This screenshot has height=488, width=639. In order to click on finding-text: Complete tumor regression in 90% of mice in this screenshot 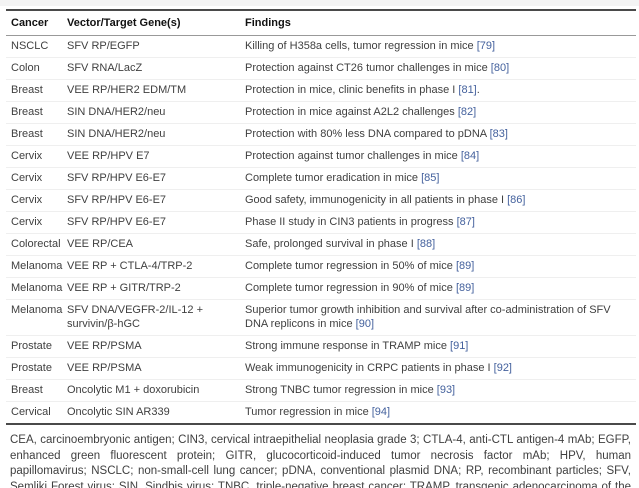, I will do `click(349, 288)`.